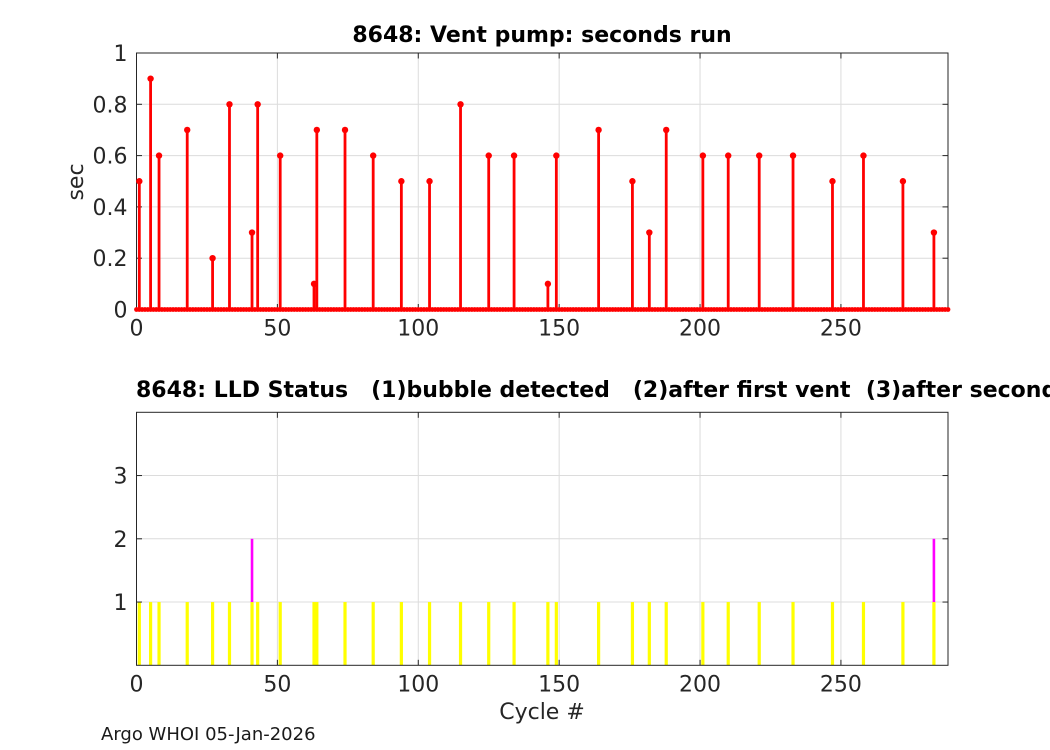  I want to click on lld-x-tick-label: 50, so click(277, 684).